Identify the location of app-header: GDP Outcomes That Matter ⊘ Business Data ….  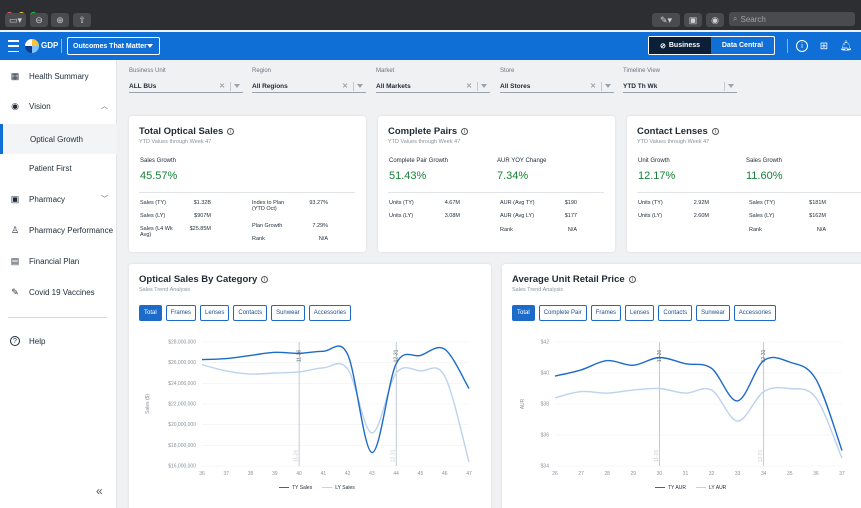
(430, 46).